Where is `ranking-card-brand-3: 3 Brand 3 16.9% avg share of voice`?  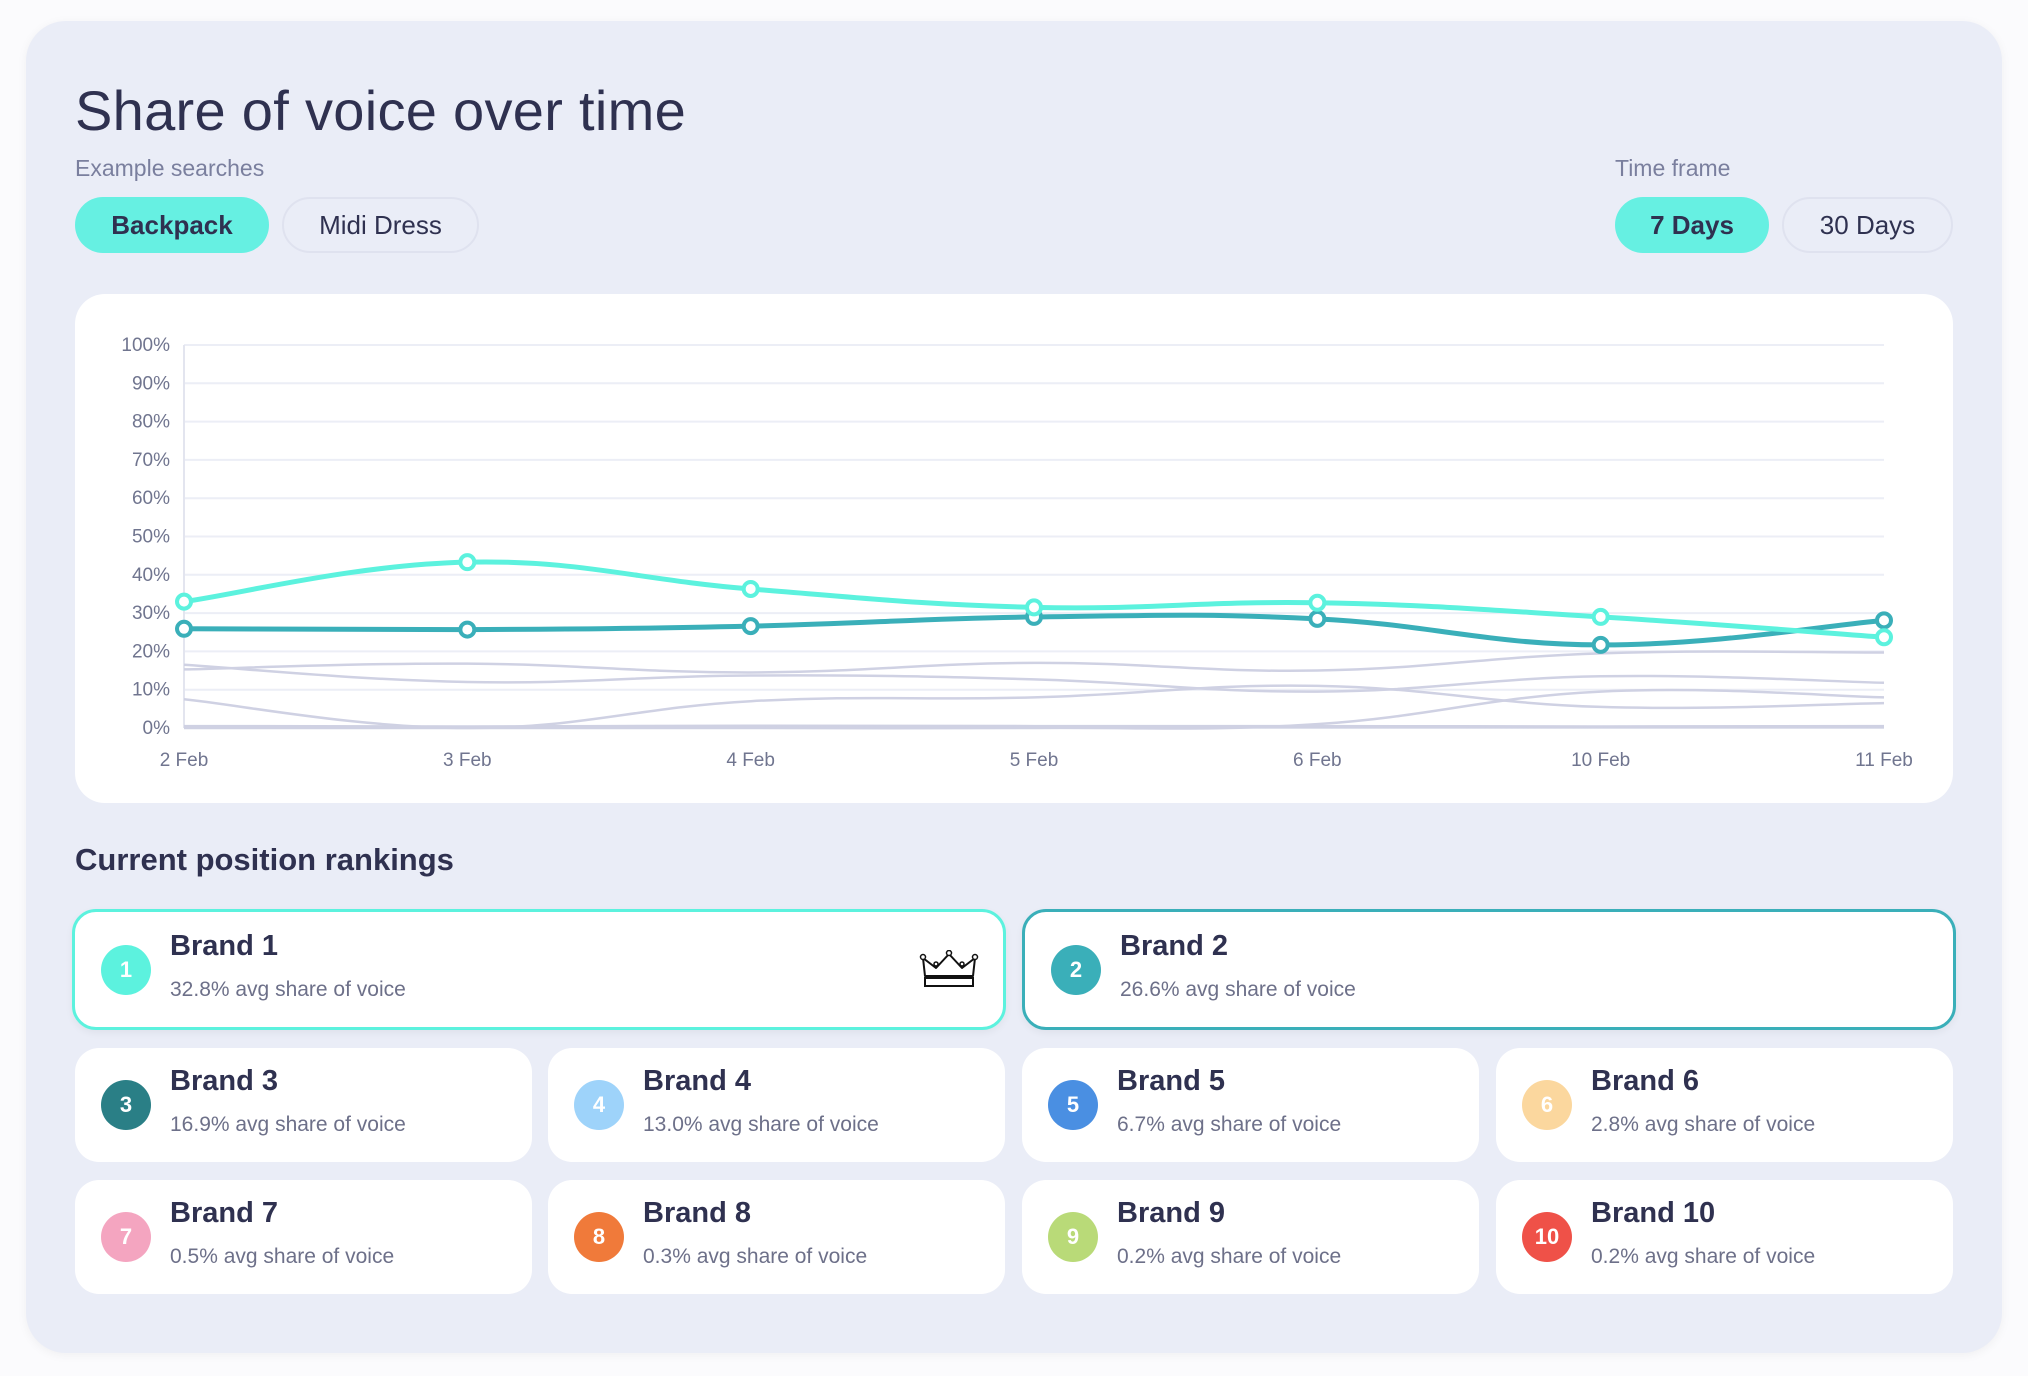 ranking-card-brand-3: 3 Brand 3 16.9% avg share of voice is located at coordinates (303, 1105).